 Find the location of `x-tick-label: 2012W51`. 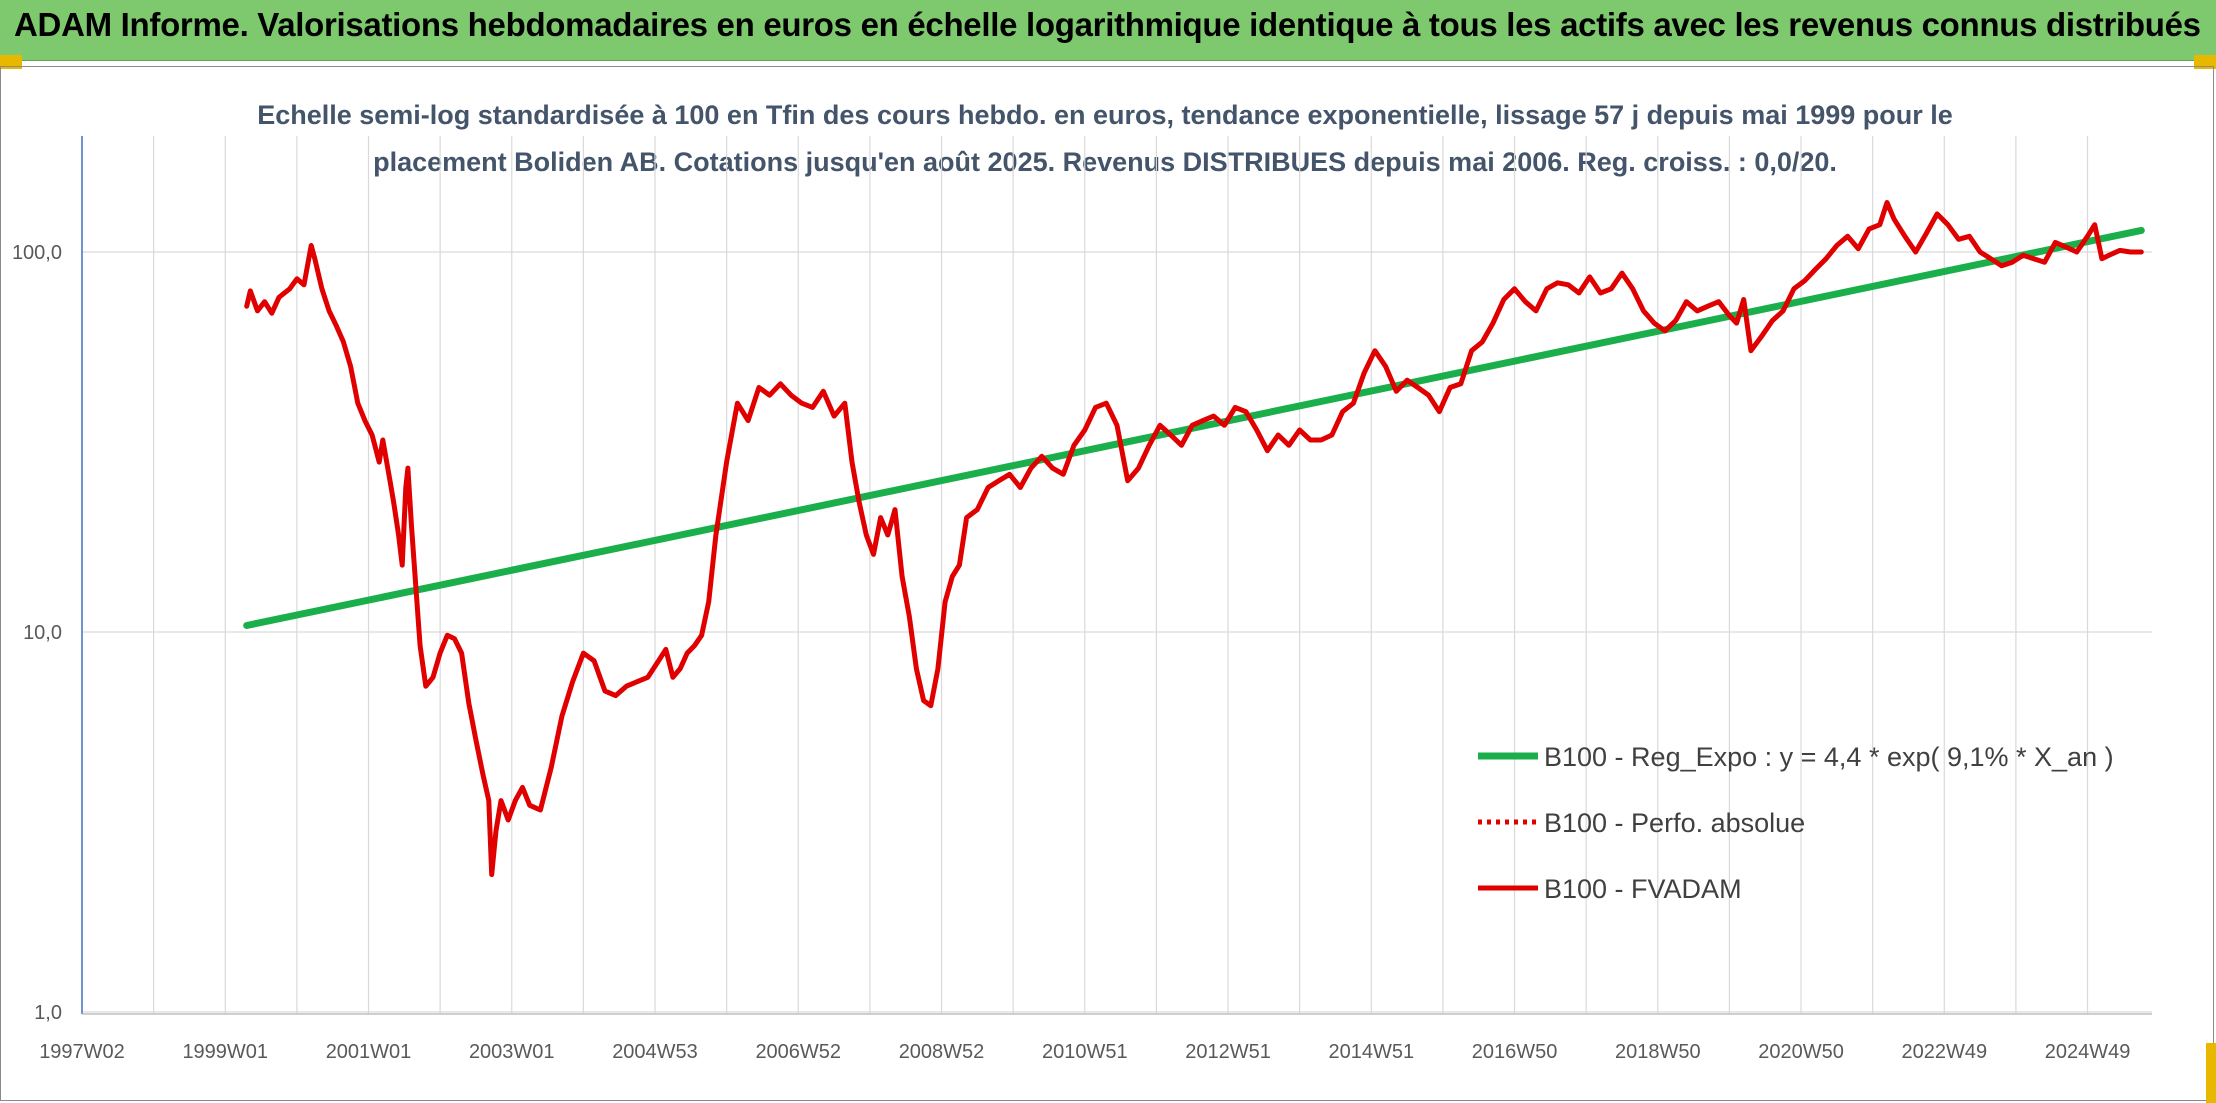

x-tick-label: 2012W51 is located at coordinates (1228, 1052).